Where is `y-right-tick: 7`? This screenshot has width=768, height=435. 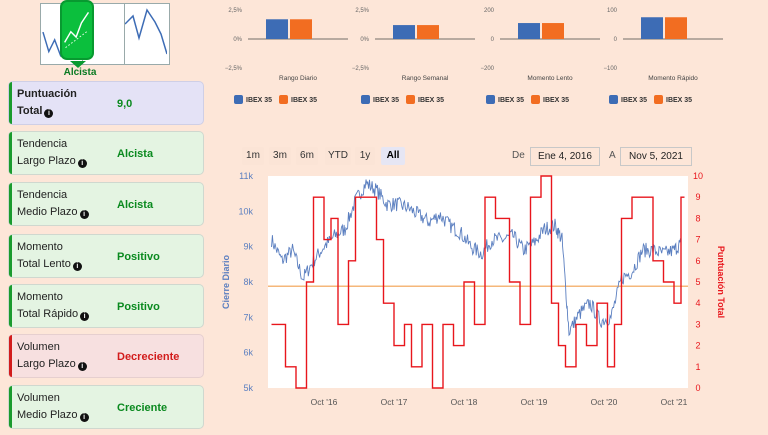 y-right-tick: 7 is located at coordinates (697, 240).